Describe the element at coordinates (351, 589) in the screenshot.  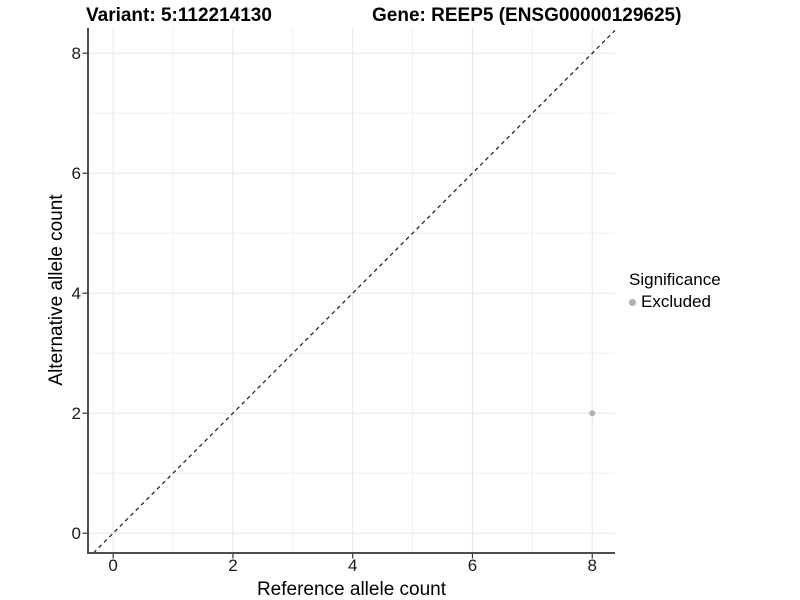
I see `x-axis-title: Reference allele count` at that location.